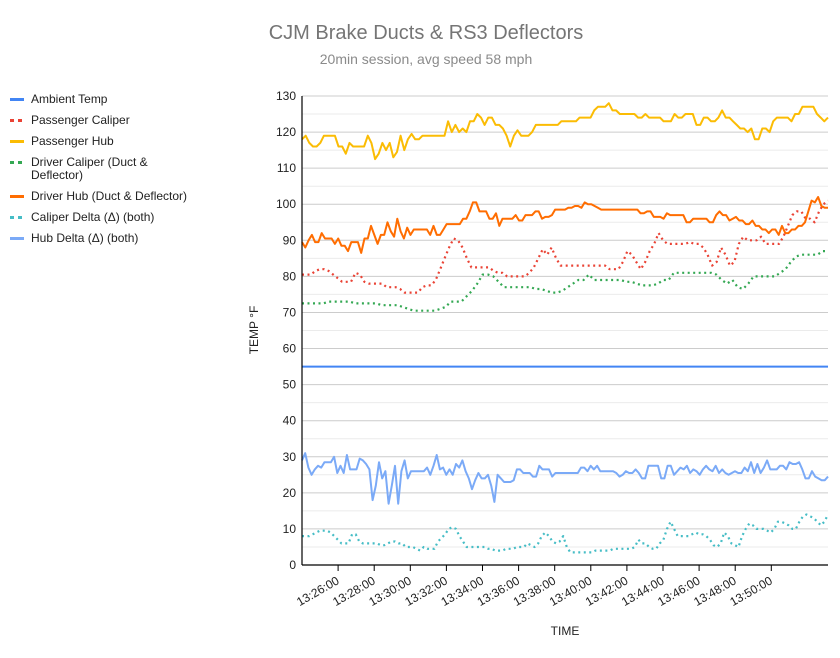 The height and width of the screenshot is (658, 840). I want to click on series-caliper-delta-both, so click(565, 533).